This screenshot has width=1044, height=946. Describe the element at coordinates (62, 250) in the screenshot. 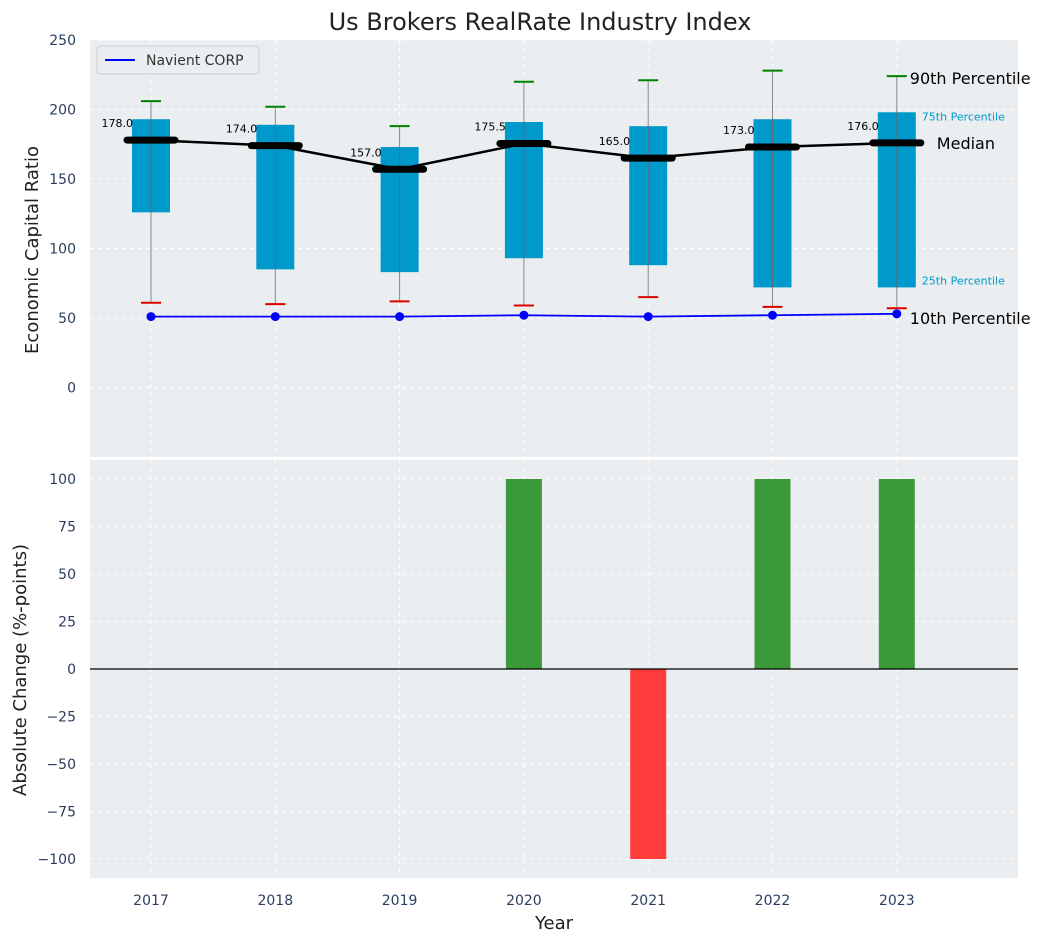

I see `top-y-tick-label: 100` at that location.